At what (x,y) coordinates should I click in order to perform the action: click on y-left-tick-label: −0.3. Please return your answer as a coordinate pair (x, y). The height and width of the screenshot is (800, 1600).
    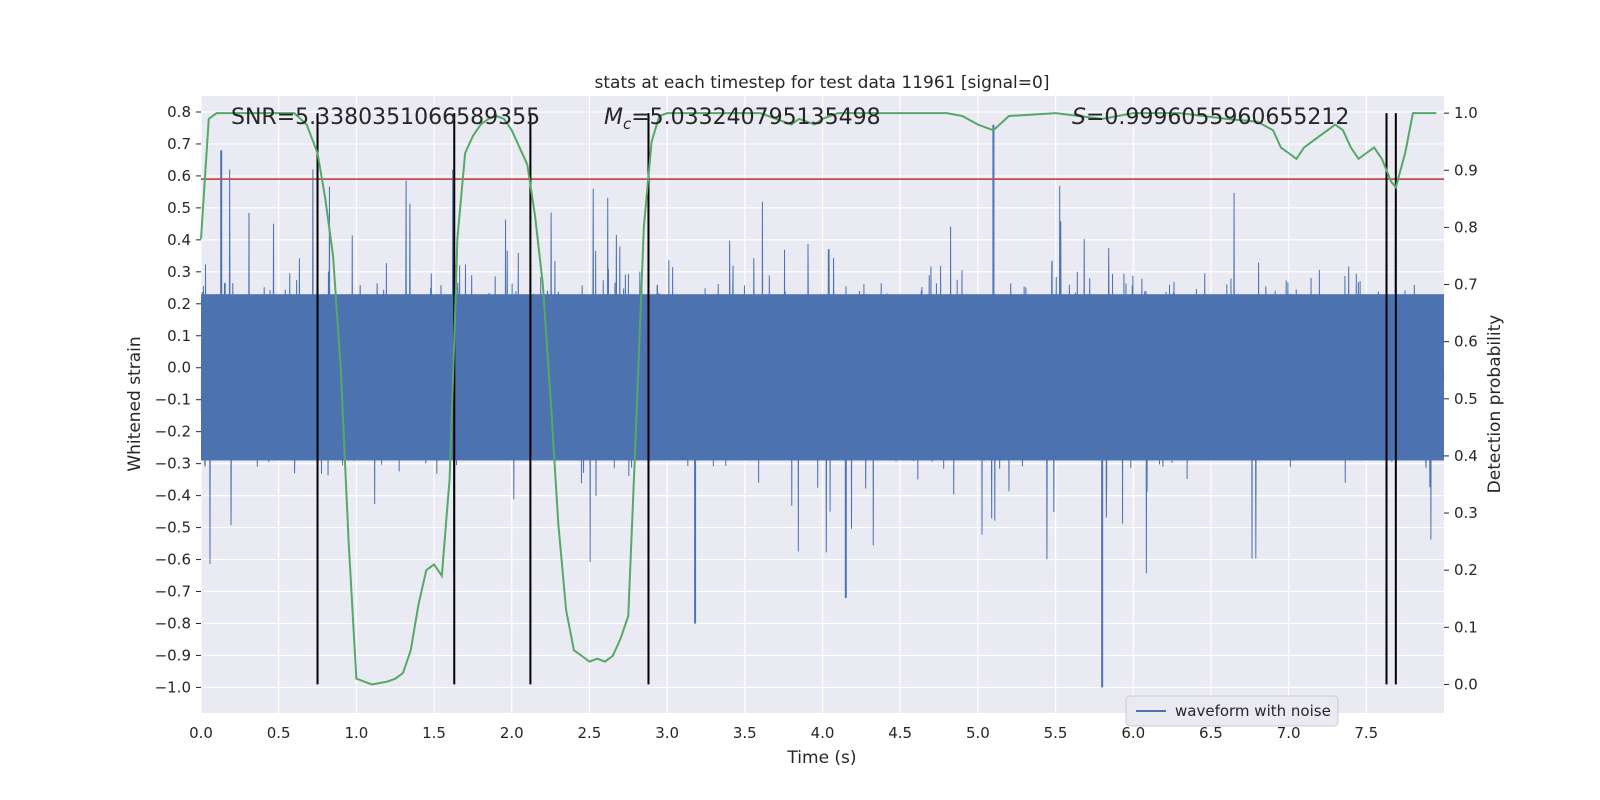
    Looking at the image, I should click on (173, 464).